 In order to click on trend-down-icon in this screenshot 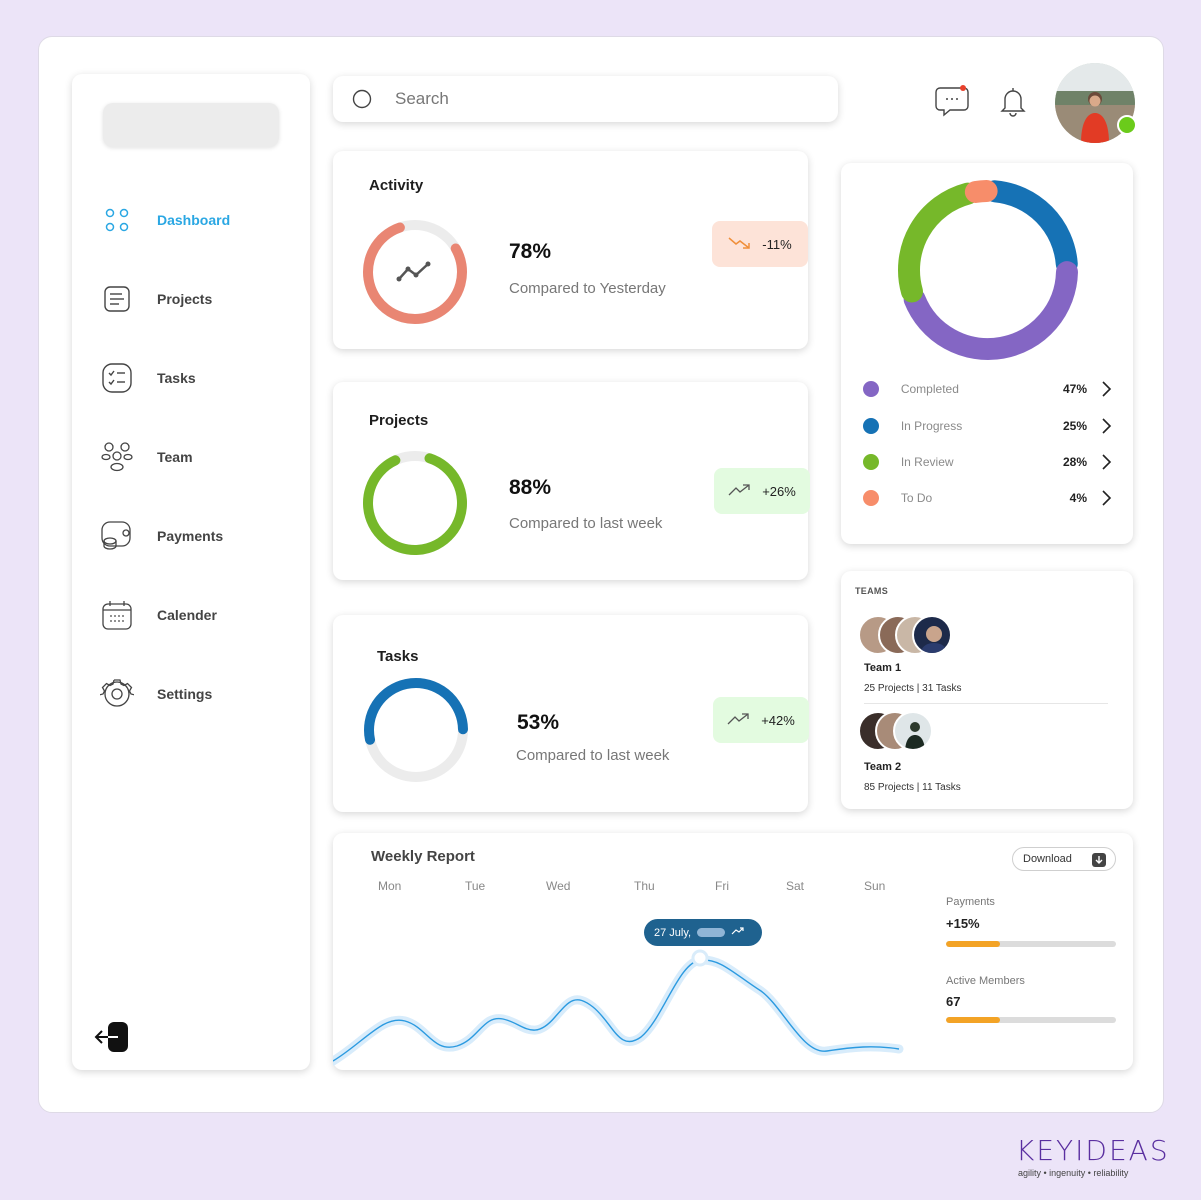, I will do `click(740, 244)`.